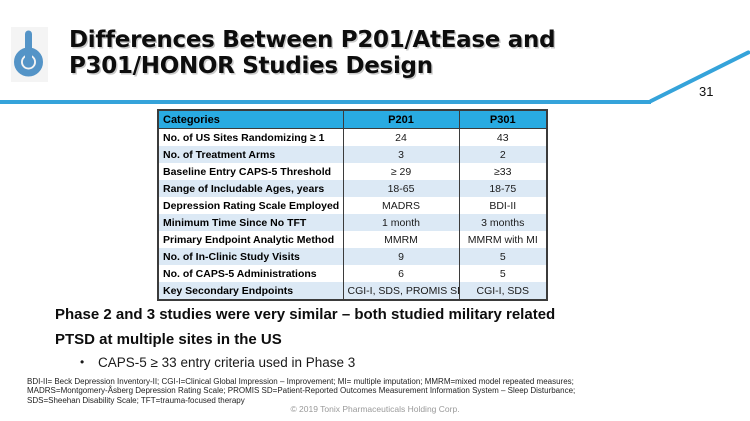 Image resolution: width=750 pixels, height=421 pixels. I want to click on cell-p201: 9, so click(400, 256).